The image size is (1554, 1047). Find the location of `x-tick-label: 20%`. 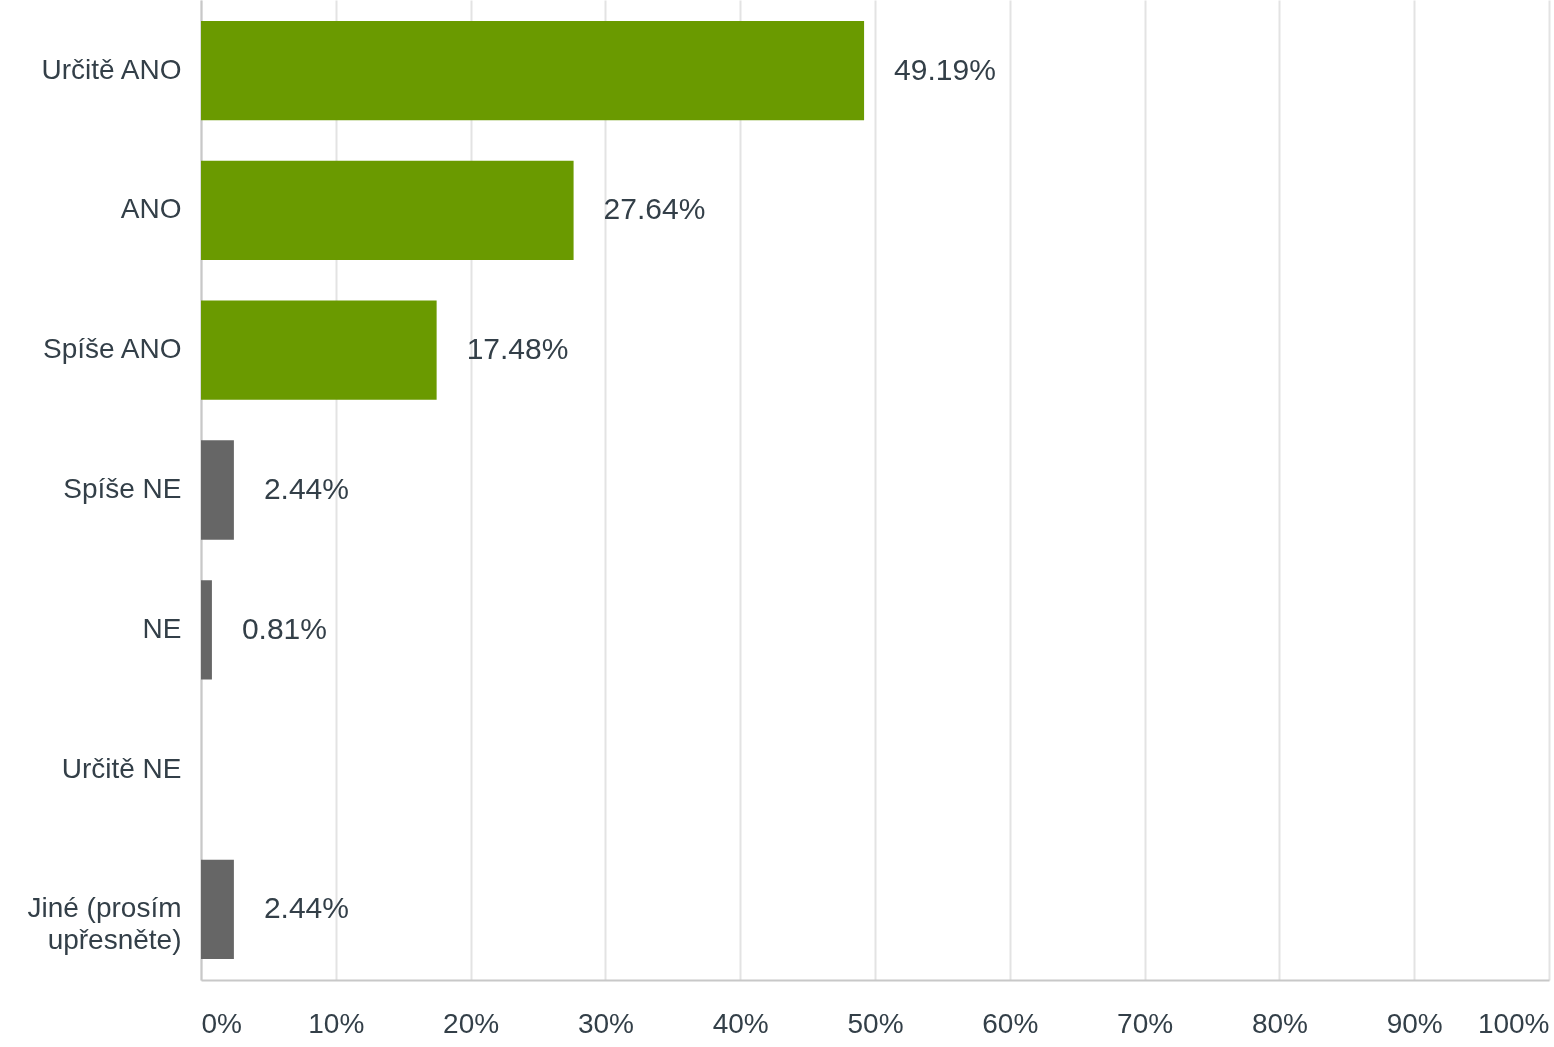

x-tick-label: 20% is located at coordinates (471, 1023).